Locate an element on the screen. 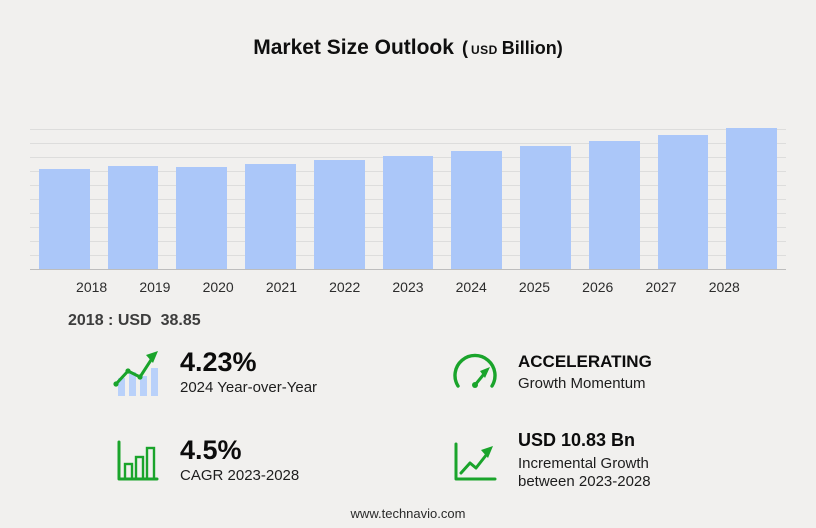 This screenshot has height=528, width=816. bar-2018 is located at coordinates (64, 194).